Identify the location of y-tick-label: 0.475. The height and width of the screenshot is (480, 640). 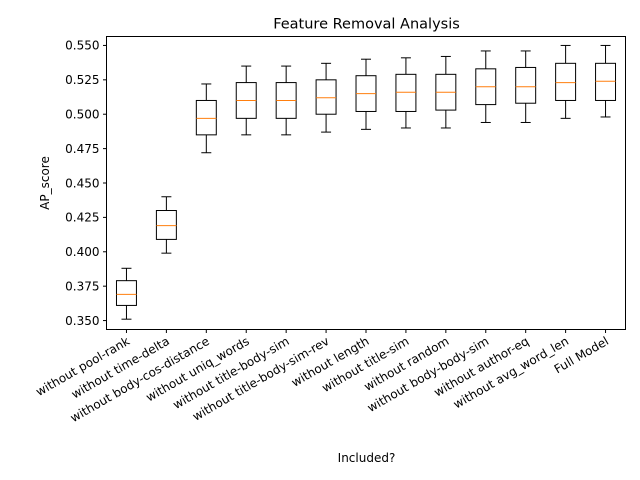
(82, 149).